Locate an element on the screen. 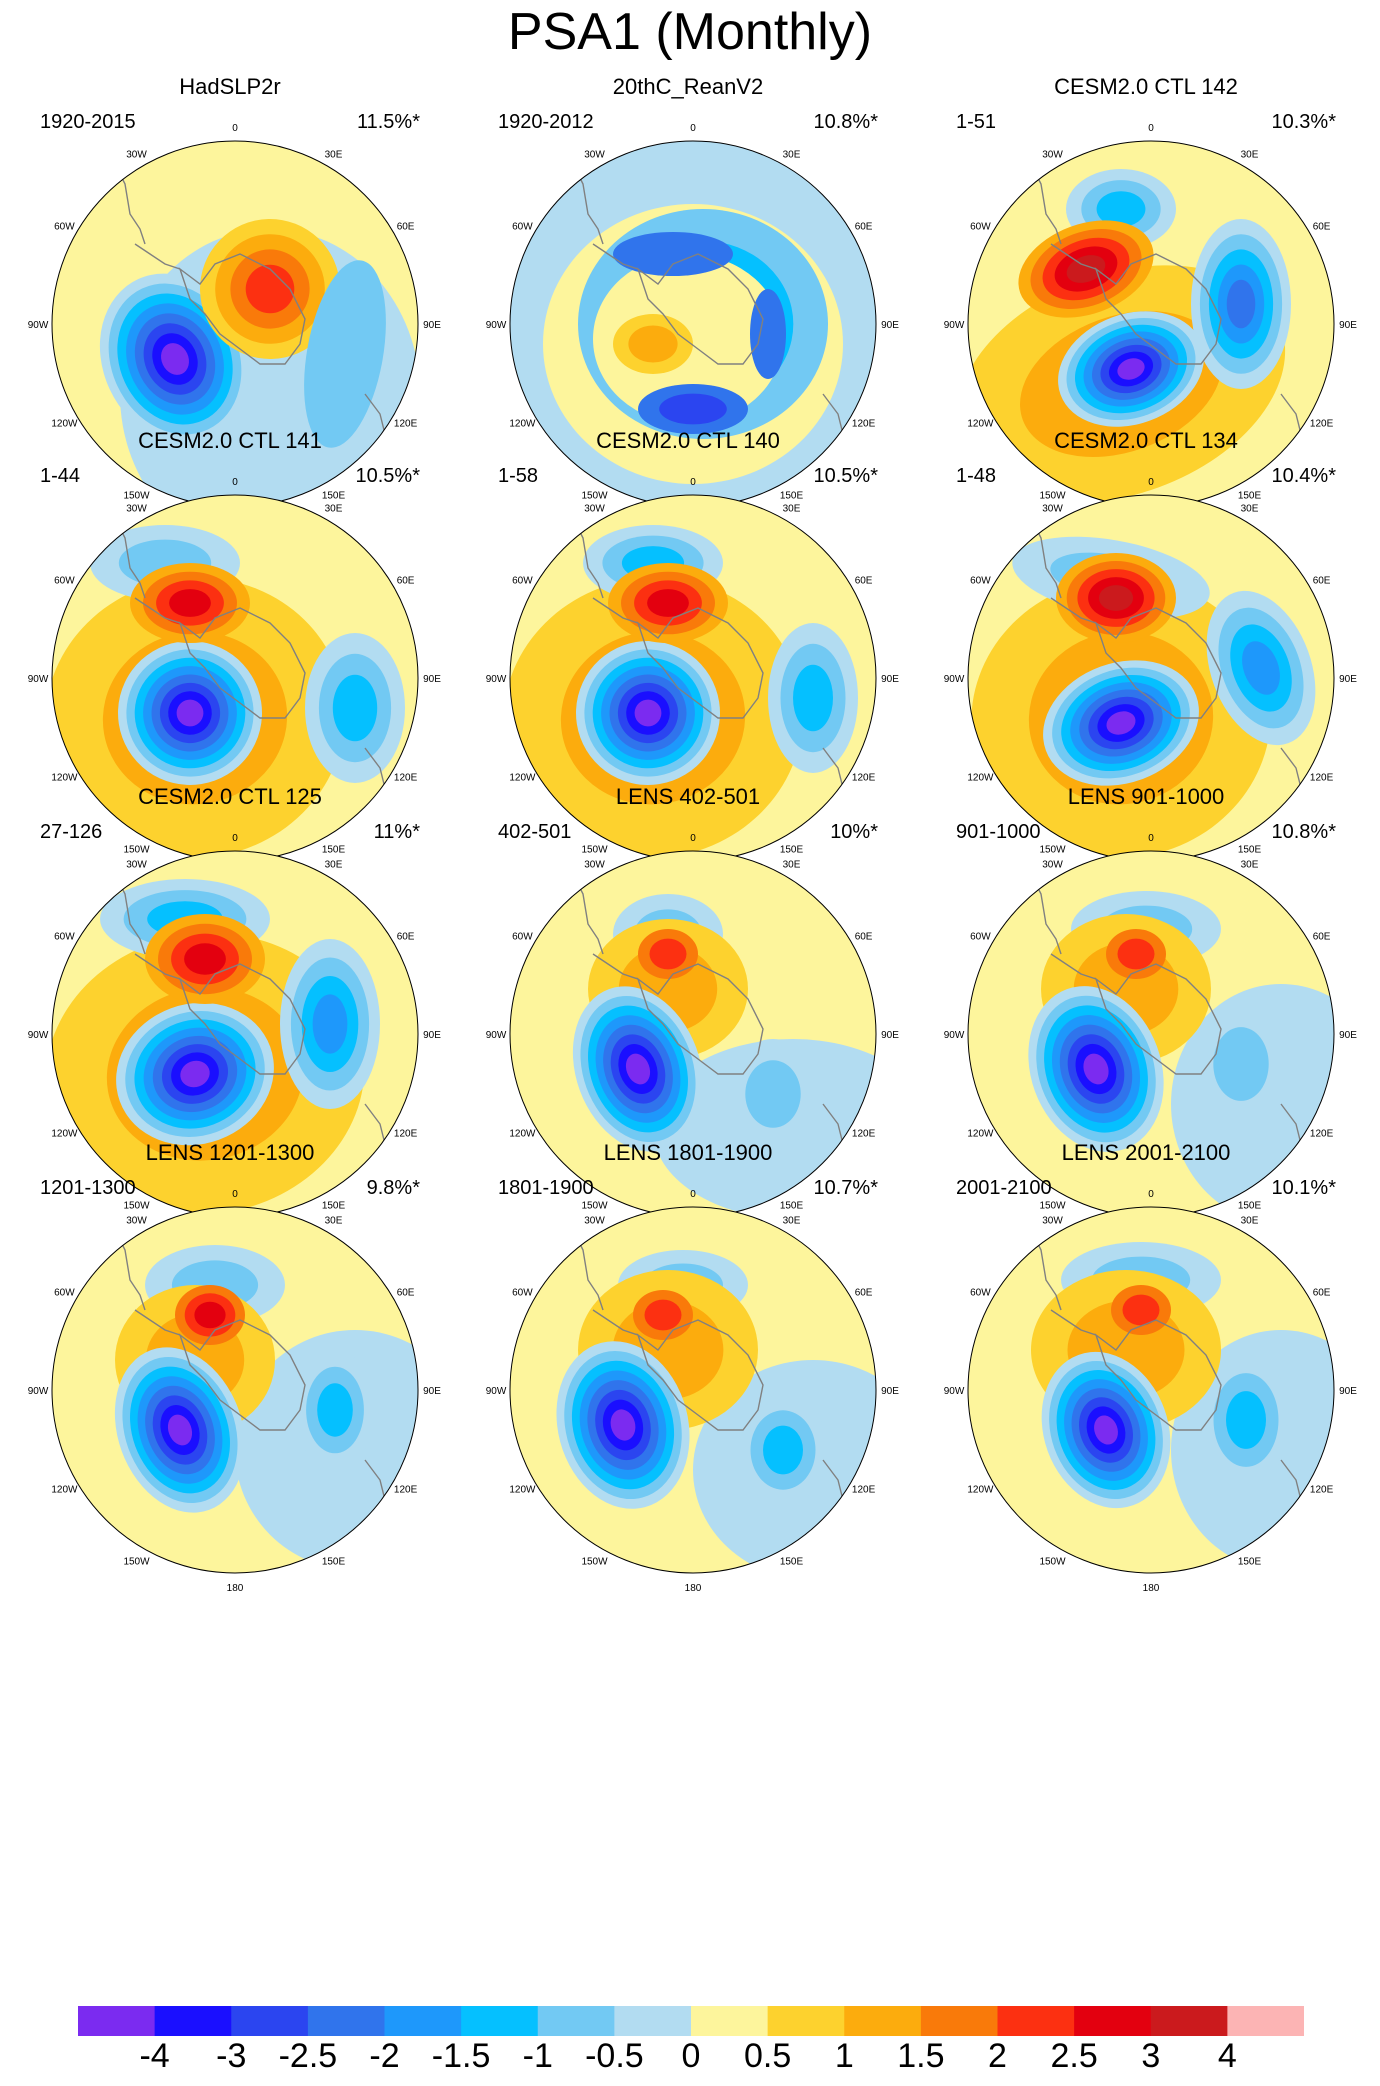  colorbar-tick-label: 2.5 is located at coordinates (1074, 2056).